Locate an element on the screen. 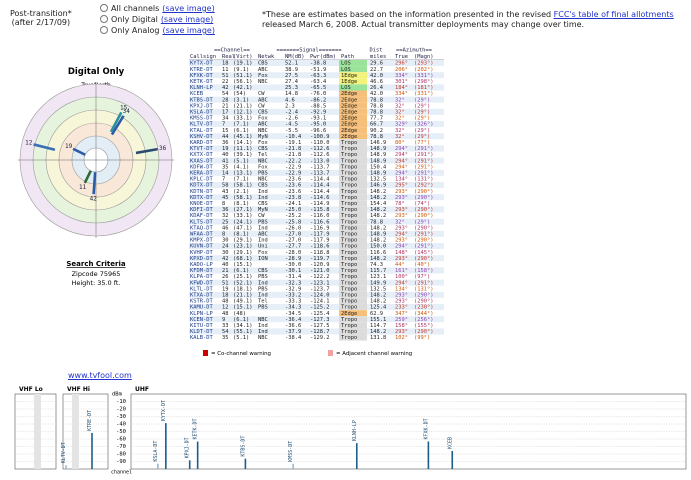  cell: (2.1) is located at coordinates (241, 192).